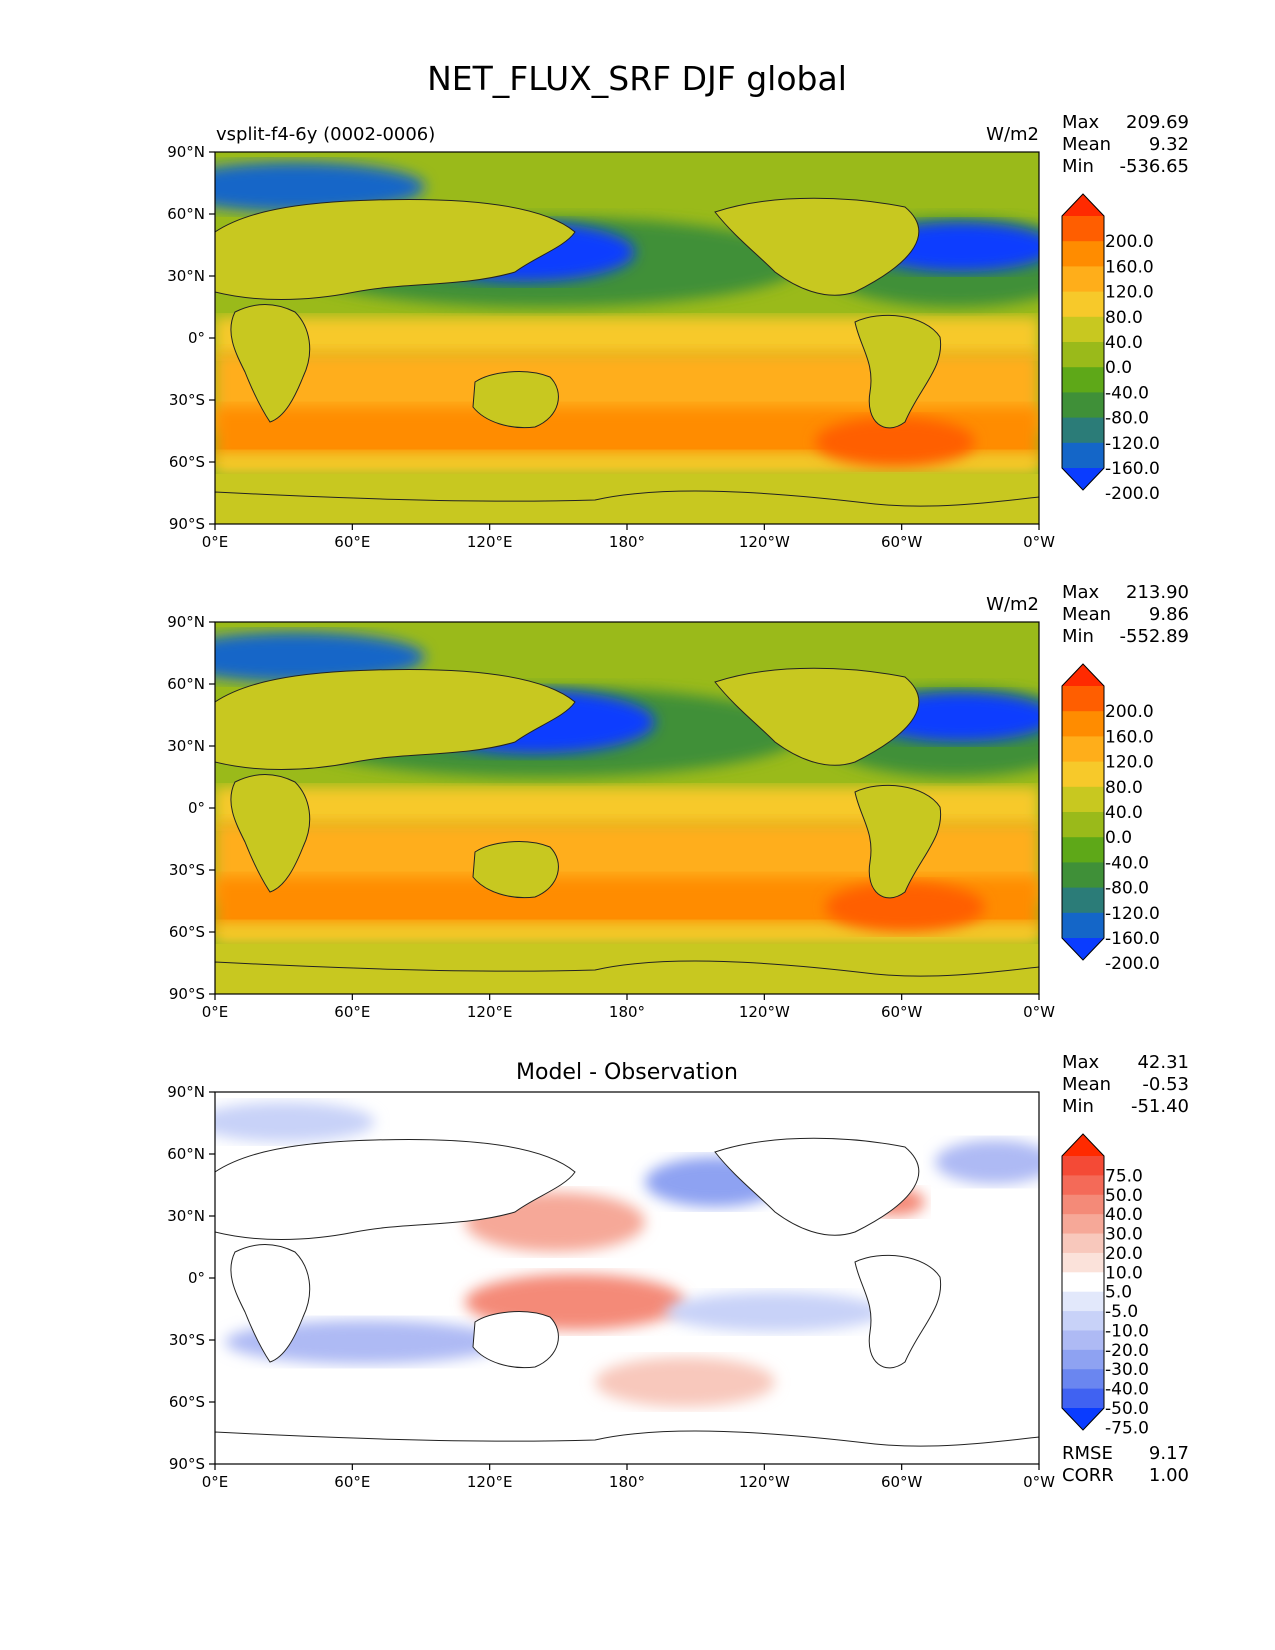  What do you see at coordinates (1165, 1084) in the screenshot?
I see `stat-value: -0.53` at bounding box center [1165, 1084].